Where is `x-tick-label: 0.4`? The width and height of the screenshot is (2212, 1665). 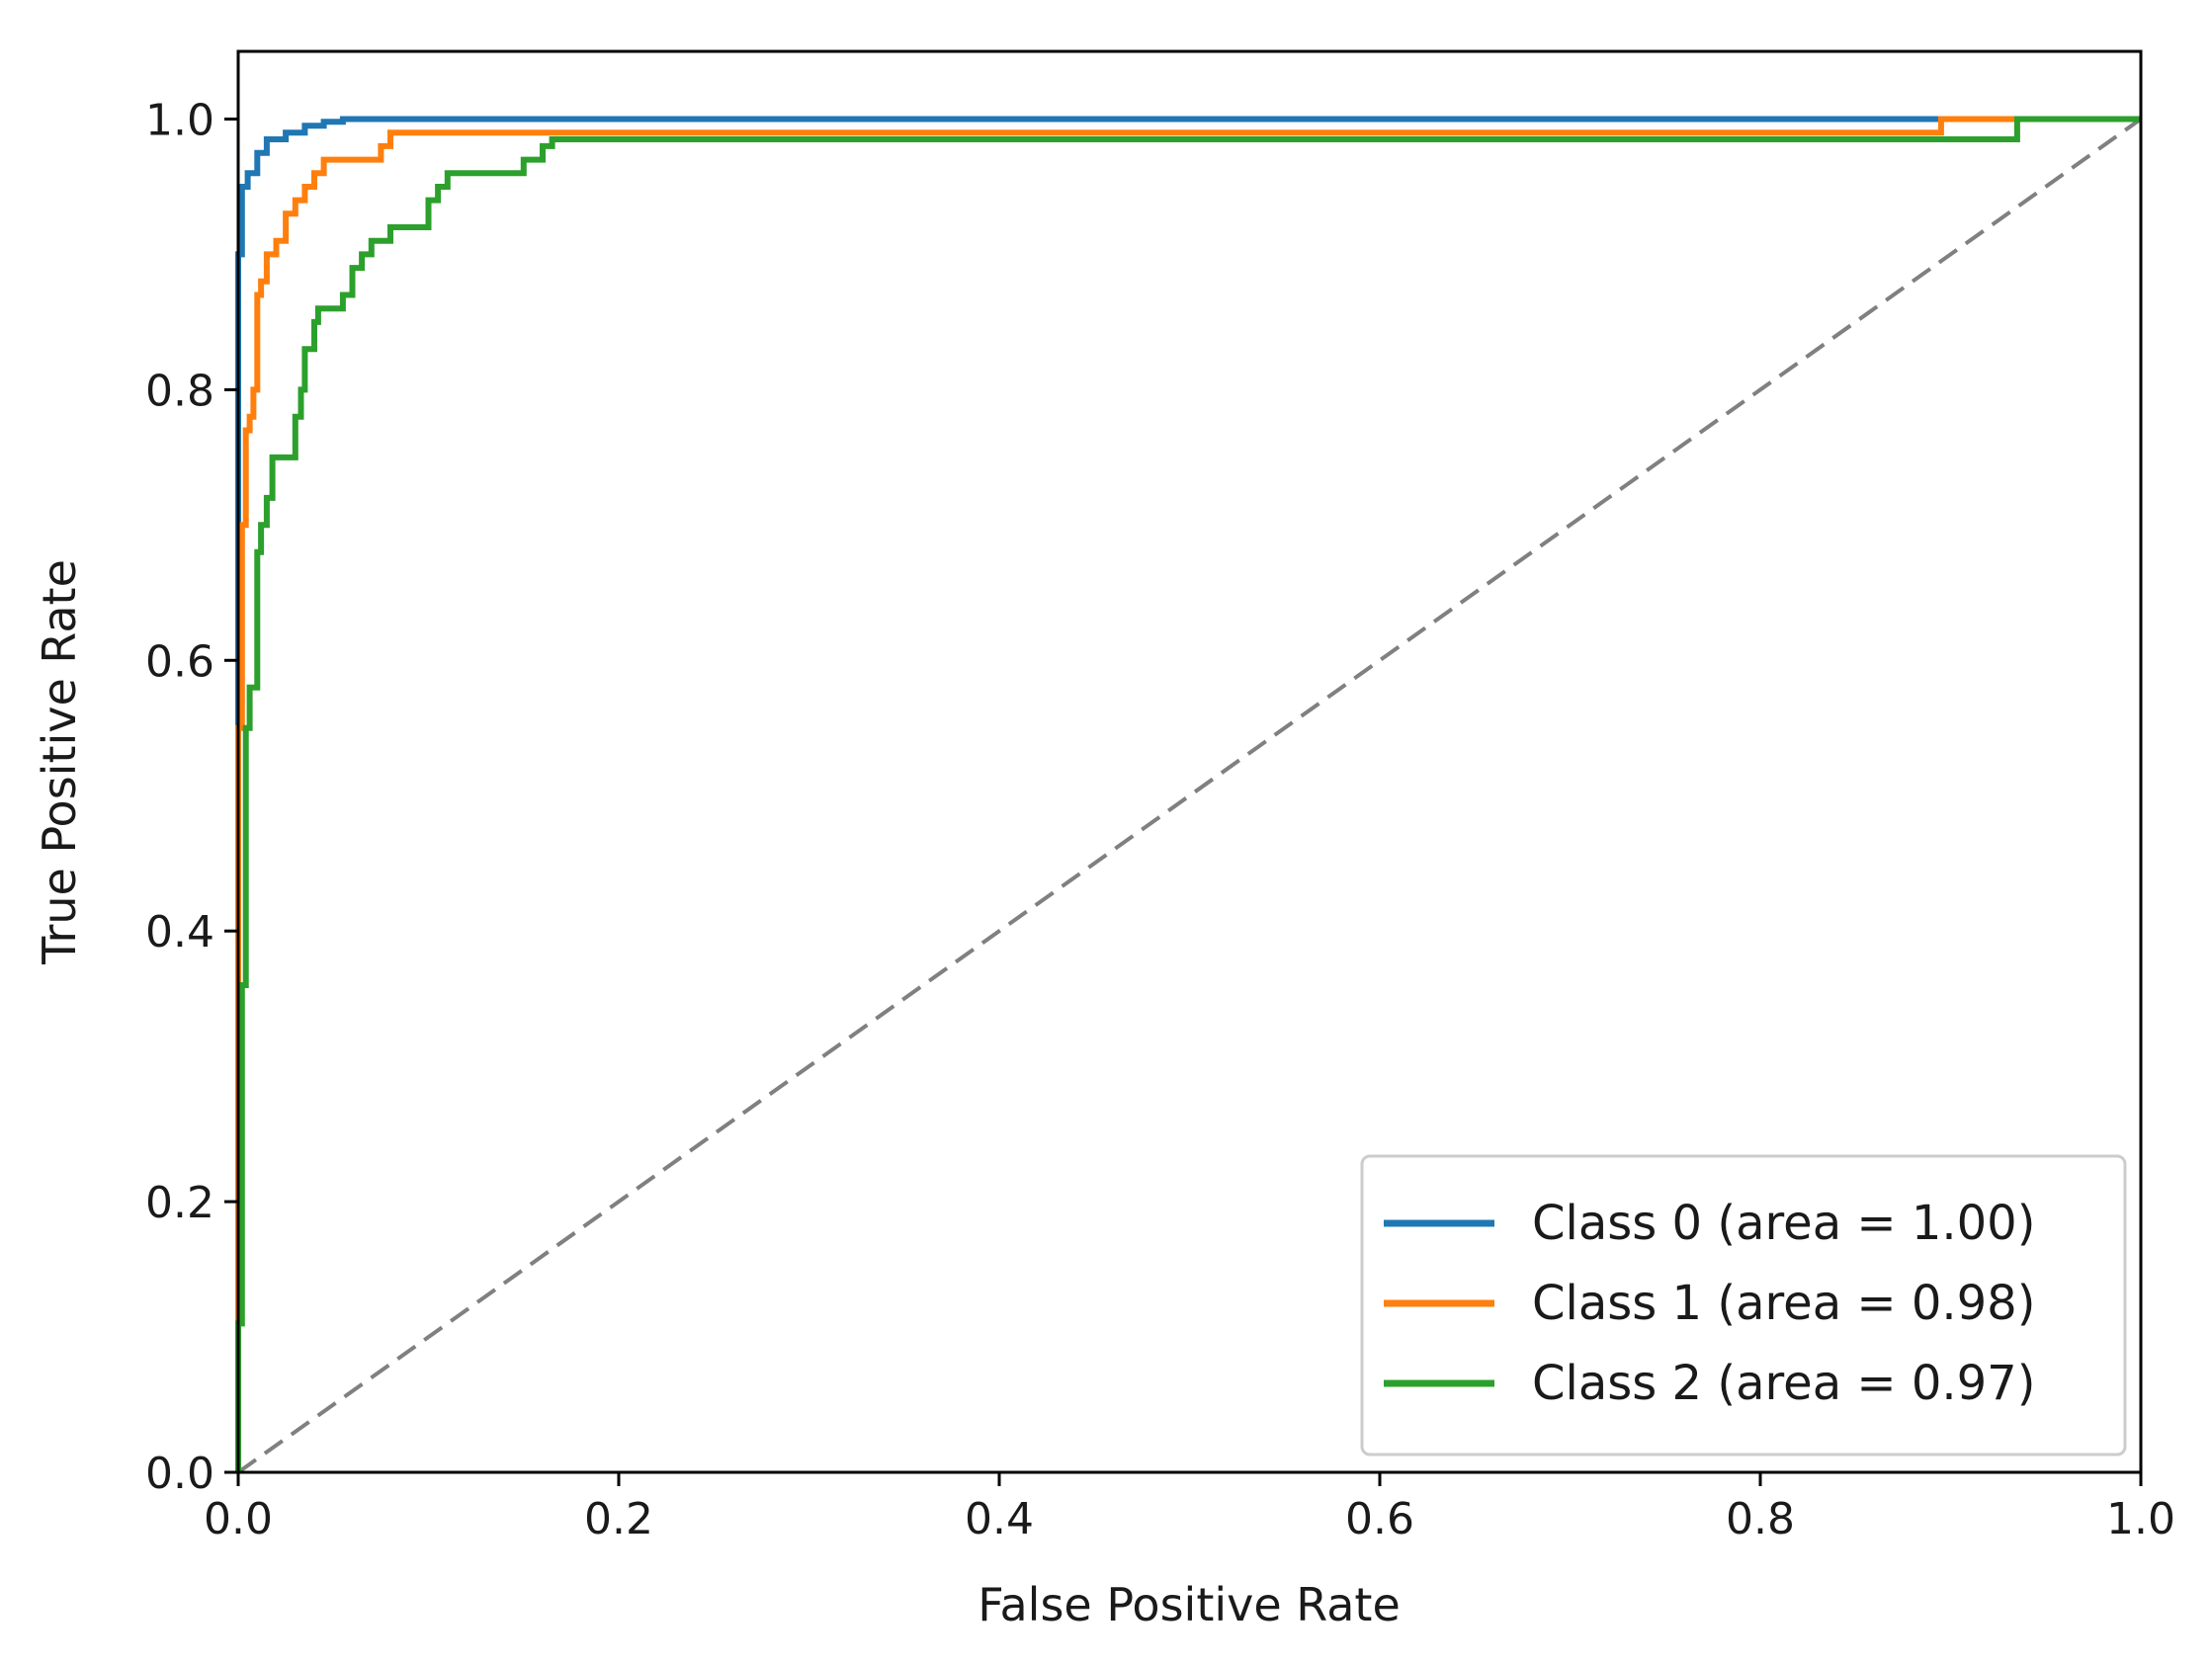 x-tick-label: 0.4 is located at coordinates (999, 1519).